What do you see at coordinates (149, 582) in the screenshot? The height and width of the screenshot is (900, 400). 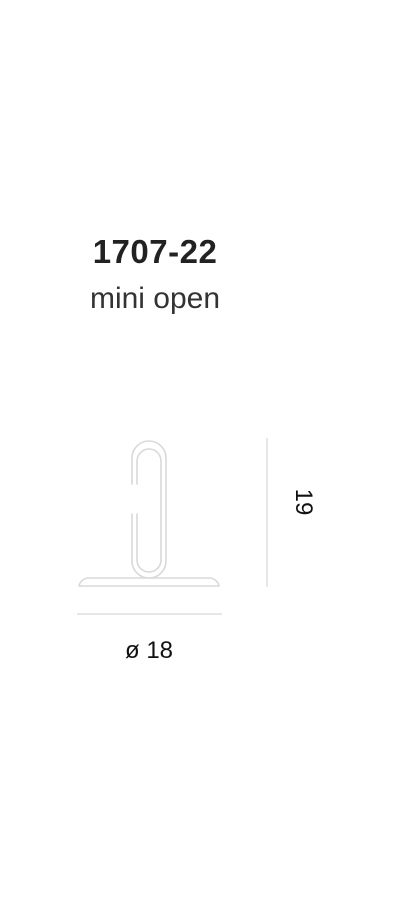 I see `lamp-base` at bounding box center [149, 582].